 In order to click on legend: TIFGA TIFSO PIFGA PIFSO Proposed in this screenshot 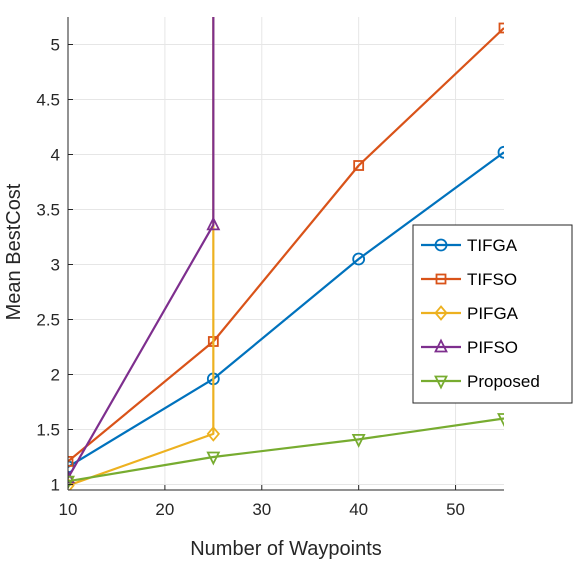, I will do `click(492, 314)`.